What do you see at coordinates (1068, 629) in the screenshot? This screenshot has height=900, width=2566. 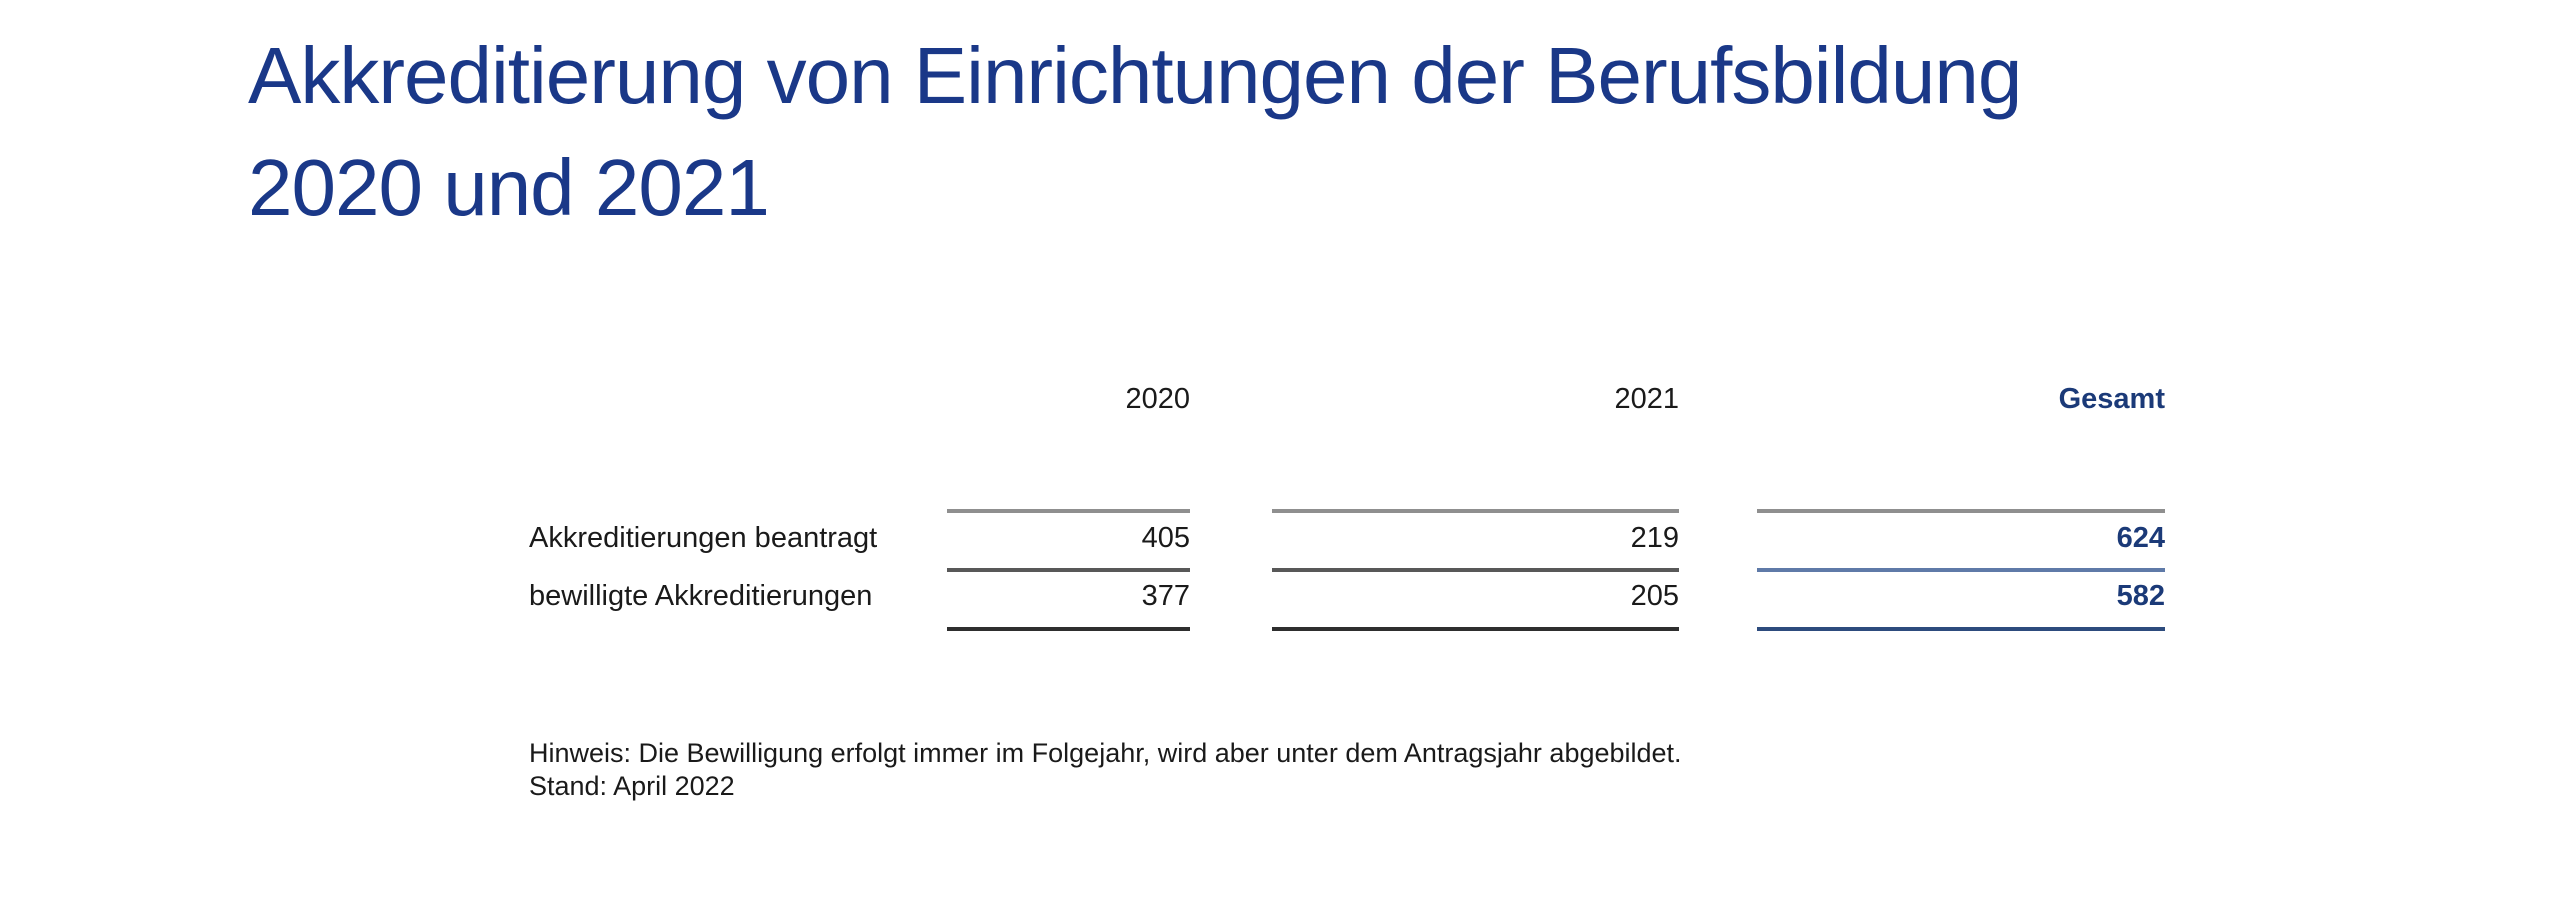 I see `rule-bottom-col-2020` at bounding box center [1068, 629].